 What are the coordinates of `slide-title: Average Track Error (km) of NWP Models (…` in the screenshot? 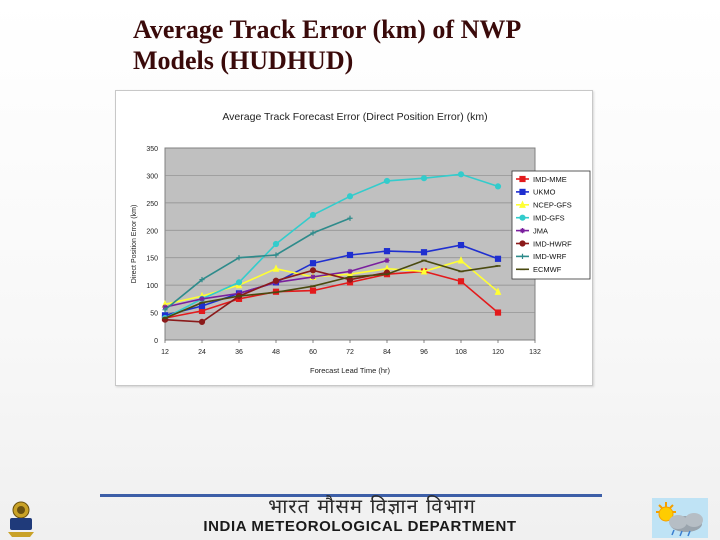 It's located at (383, 45).